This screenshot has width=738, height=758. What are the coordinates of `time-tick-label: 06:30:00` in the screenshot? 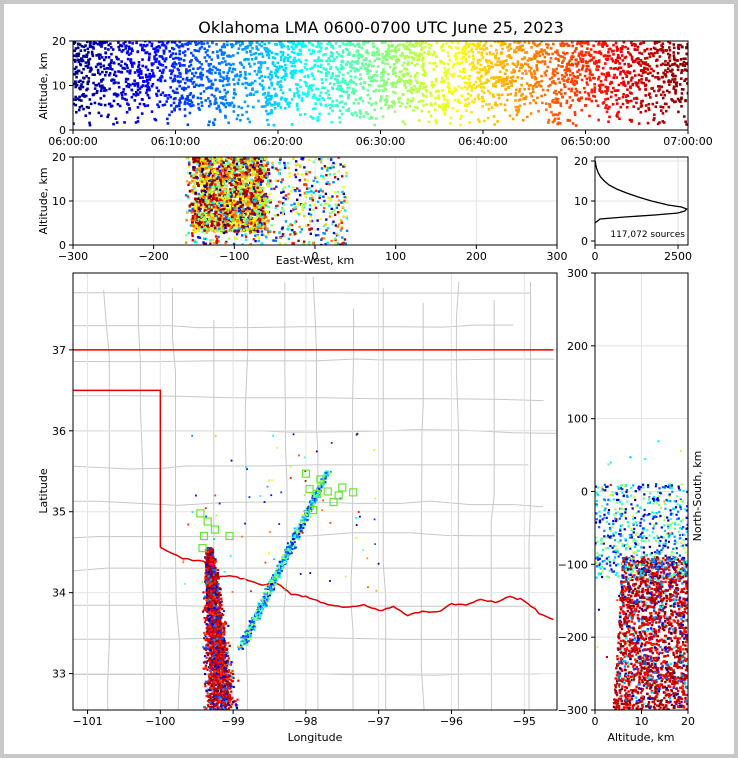 It's located at (380, 141).